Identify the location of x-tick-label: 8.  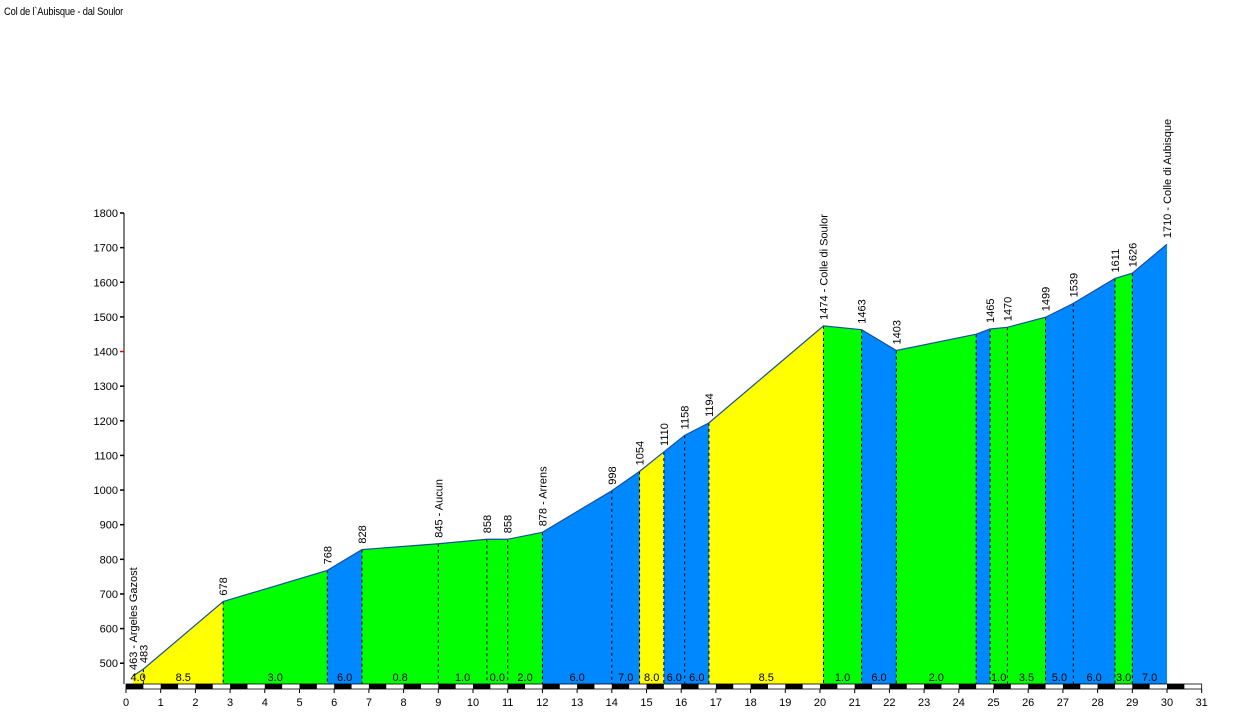
(404, 703).